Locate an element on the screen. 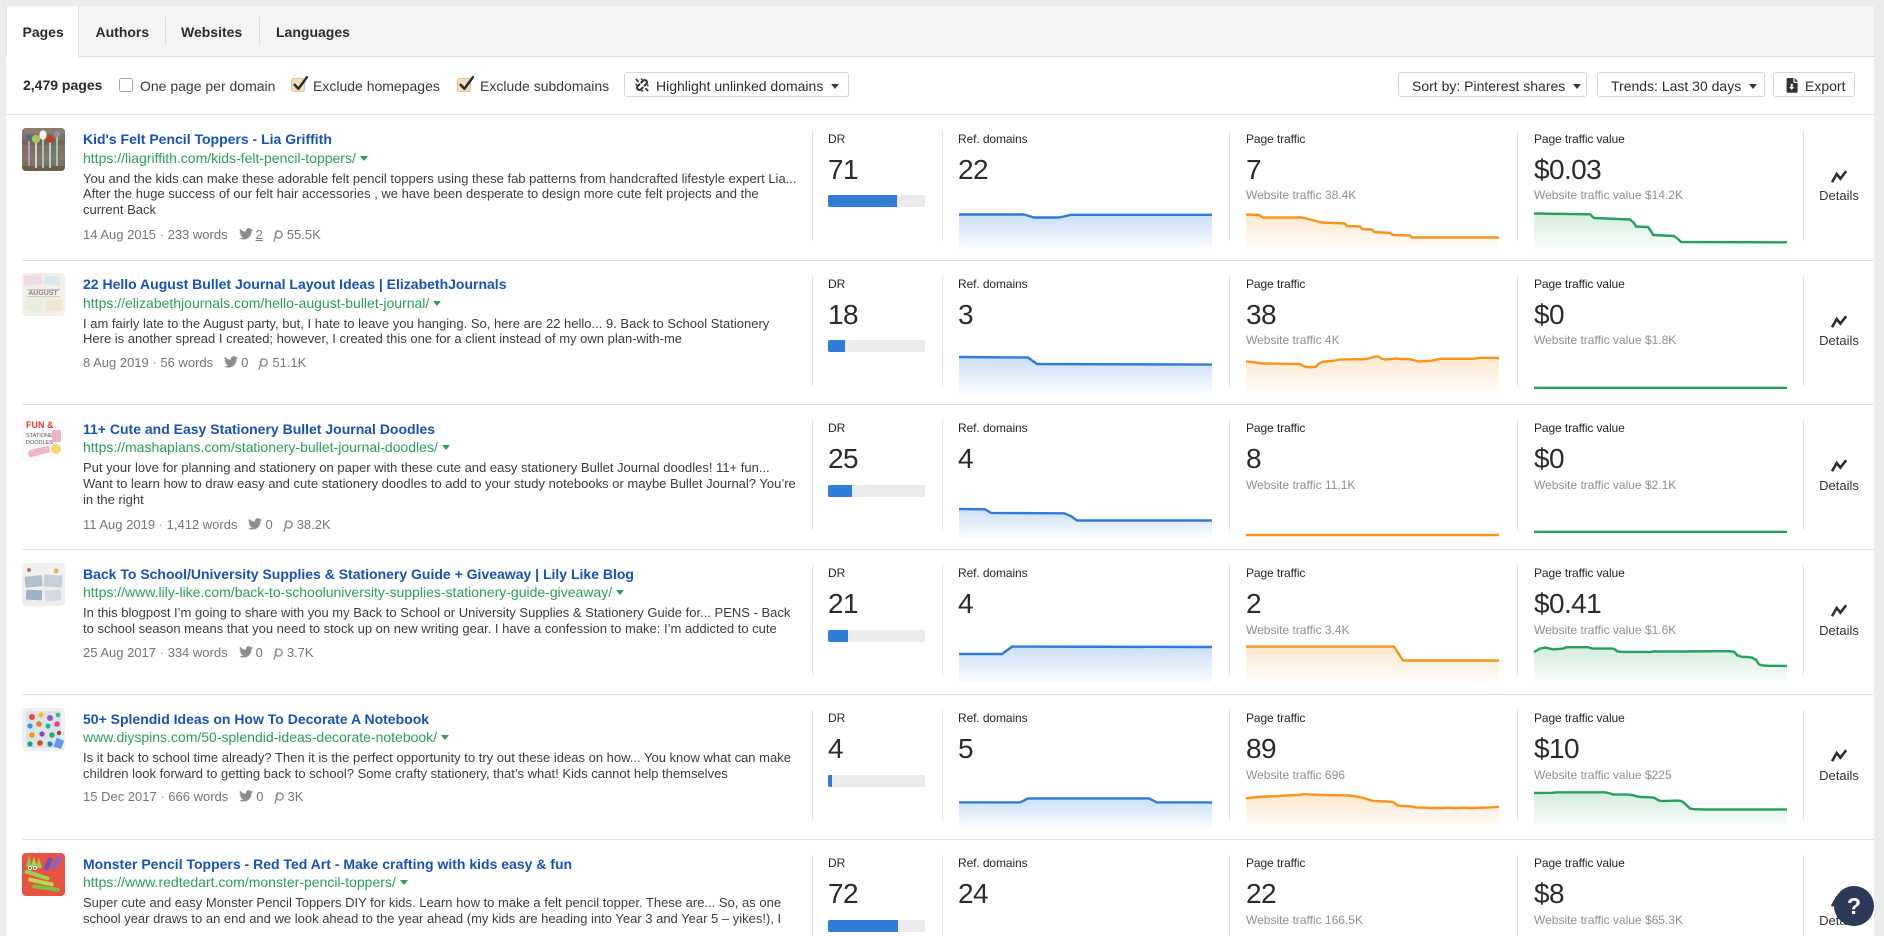 The height and width of the screenshot is (936, 1884). svg-text: FUN & is located at coordinates (40, 425).